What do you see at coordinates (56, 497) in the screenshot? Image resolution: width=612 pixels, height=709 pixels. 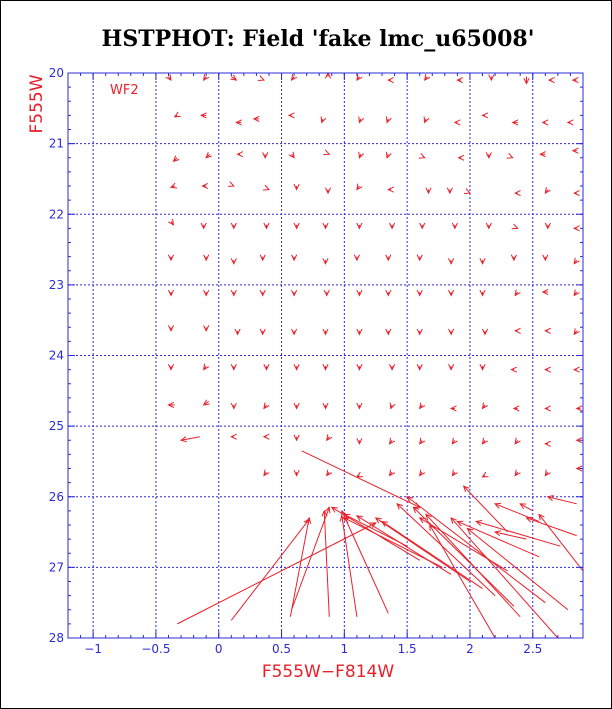 I see `y-tick-label: 26` at bounding box center [56, 497].